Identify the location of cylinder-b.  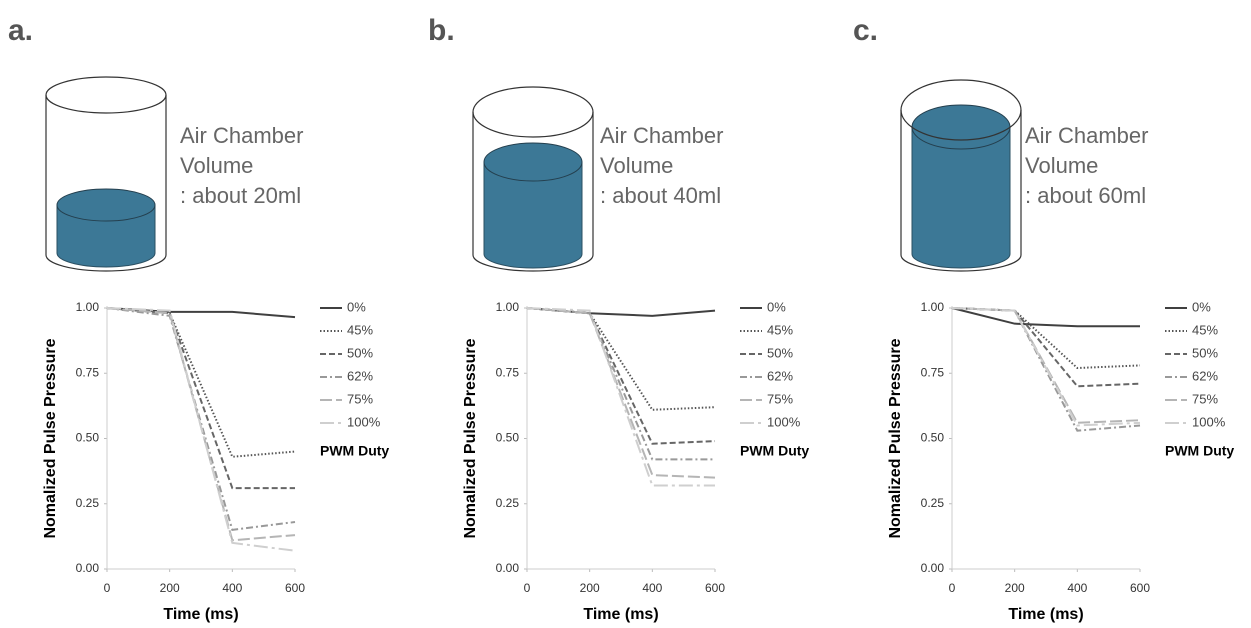
(533, 179).